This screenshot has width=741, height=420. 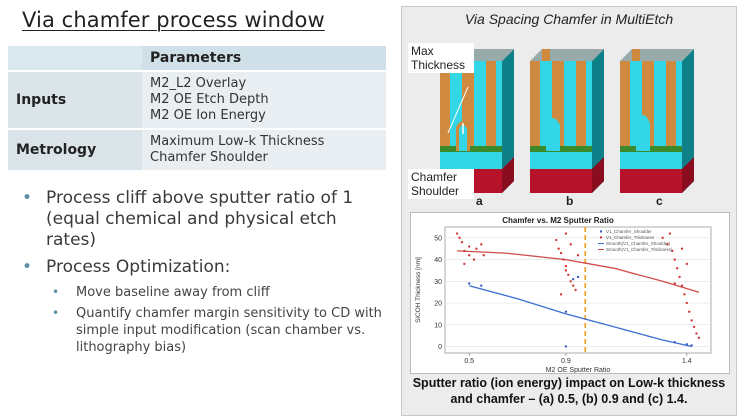 I want to click on row-label-inputs: Inputs, so click(x=75, y=100).